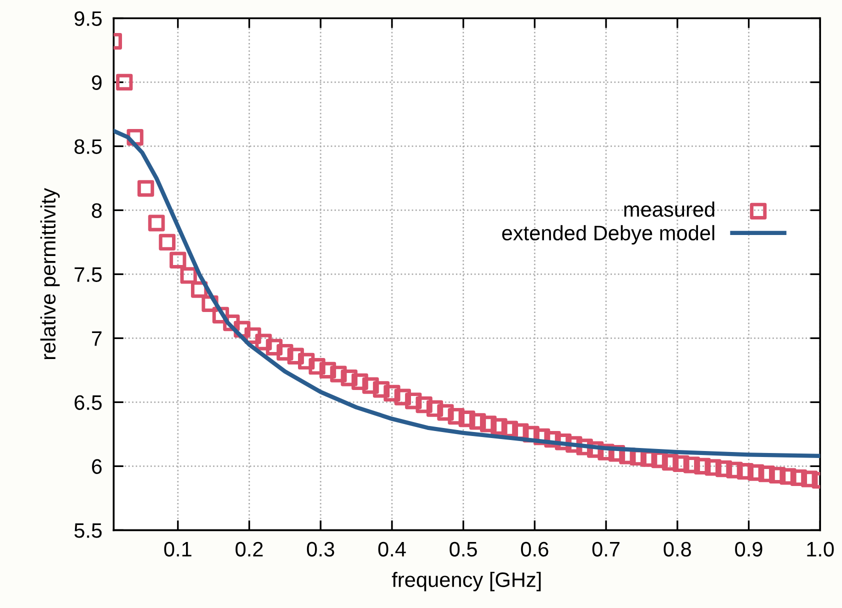 The height and width of the screenshot is (608, 842). I want to click on y-tick-label: 8.5, so click(88, 146).